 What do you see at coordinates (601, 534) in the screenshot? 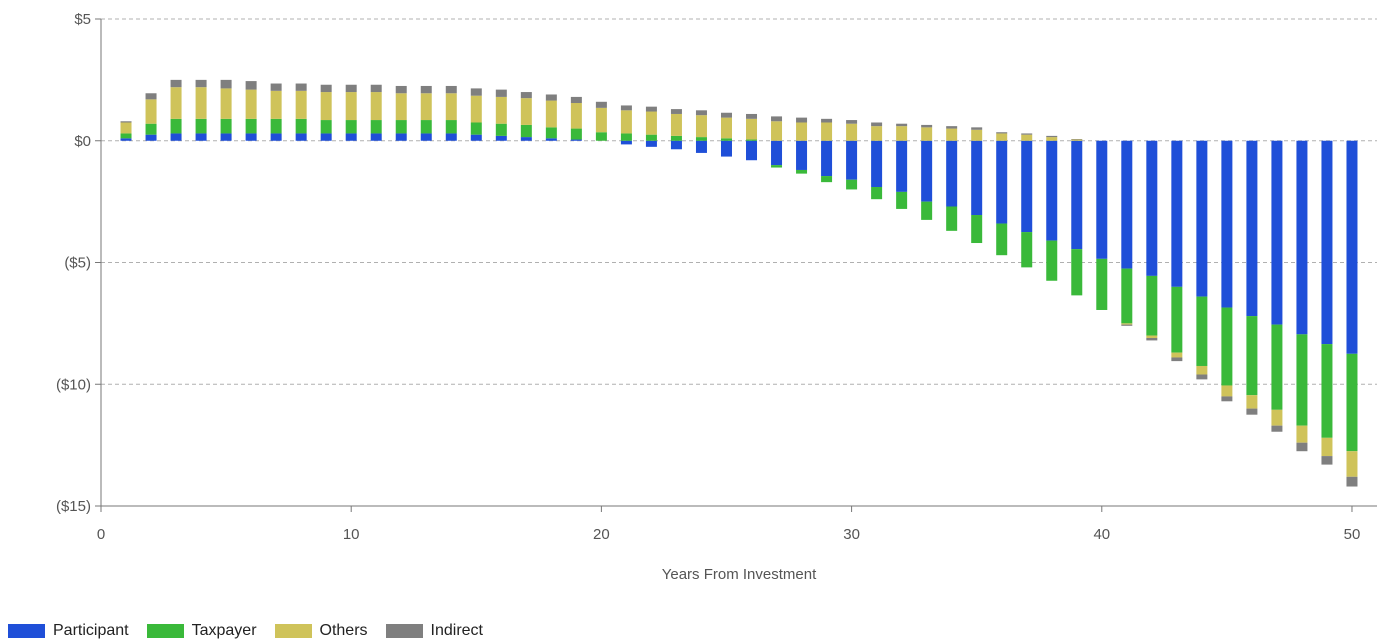
I see `x-tick-label: 20` at bounding box center [601, 534].